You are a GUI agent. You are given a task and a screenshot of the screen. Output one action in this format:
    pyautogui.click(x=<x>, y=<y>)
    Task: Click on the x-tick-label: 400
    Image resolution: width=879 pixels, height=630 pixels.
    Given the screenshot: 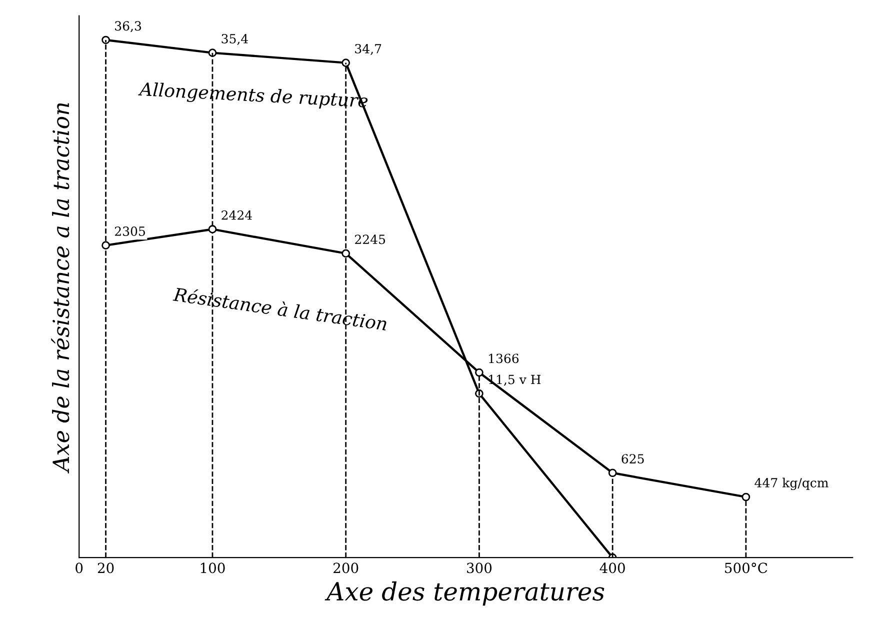 What is the action you would take?
    pyautogui.click(x=612, y=568)
    